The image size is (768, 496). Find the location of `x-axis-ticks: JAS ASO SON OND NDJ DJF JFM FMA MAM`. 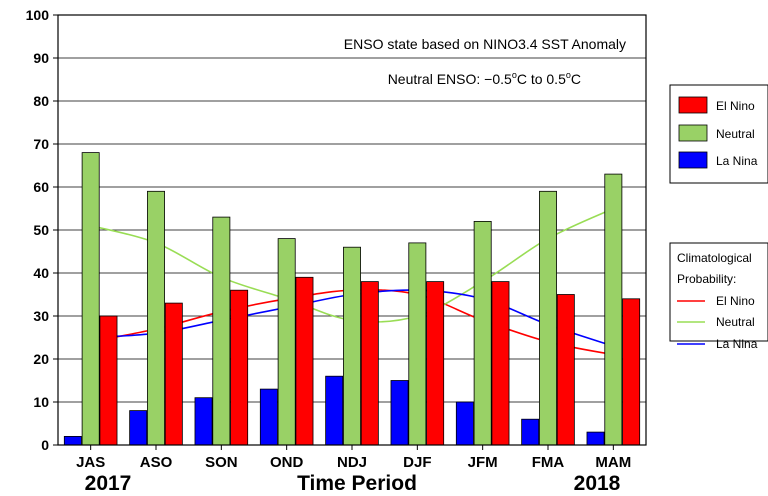

x-axis-ticks: JAS ASO SON OND NDJ DJF JFM FMA MAM is located at coordinates (353, 458).